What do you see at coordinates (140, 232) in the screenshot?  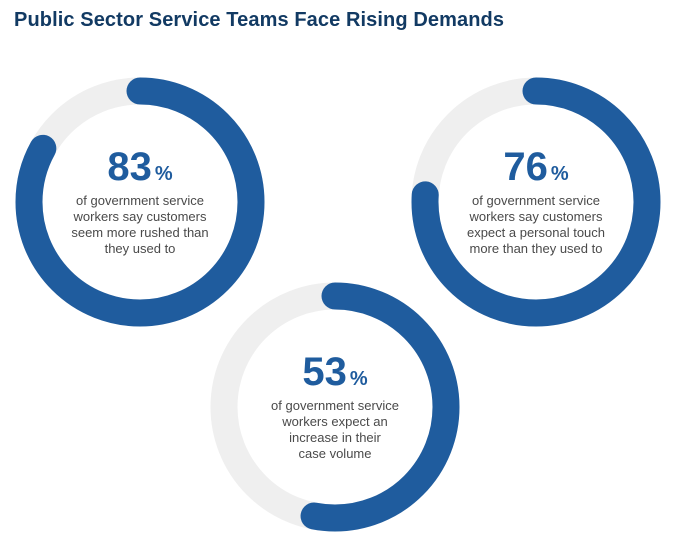 I see `caption-line: seem more rushed than` at bounding box center [140, 232].